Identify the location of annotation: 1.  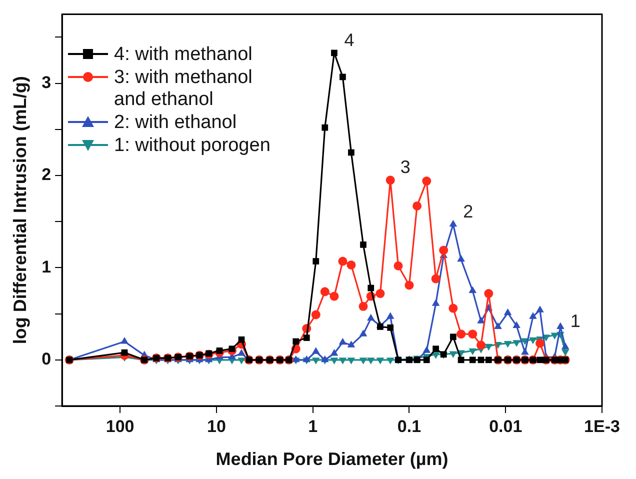
(575, 321).